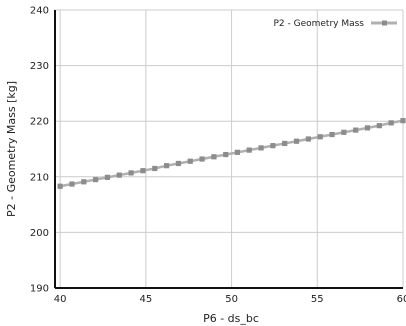  I want to click on x-tick-label: 60, so click(401, 299).